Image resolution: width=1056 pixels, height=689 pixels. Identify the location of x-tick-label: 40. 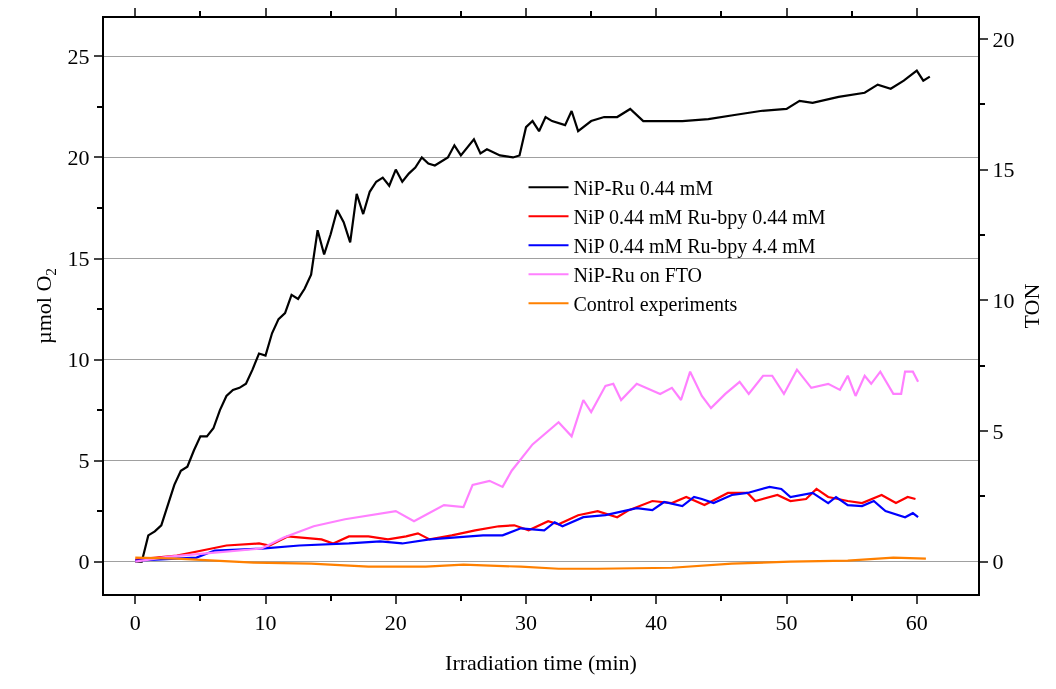
(656, 623).